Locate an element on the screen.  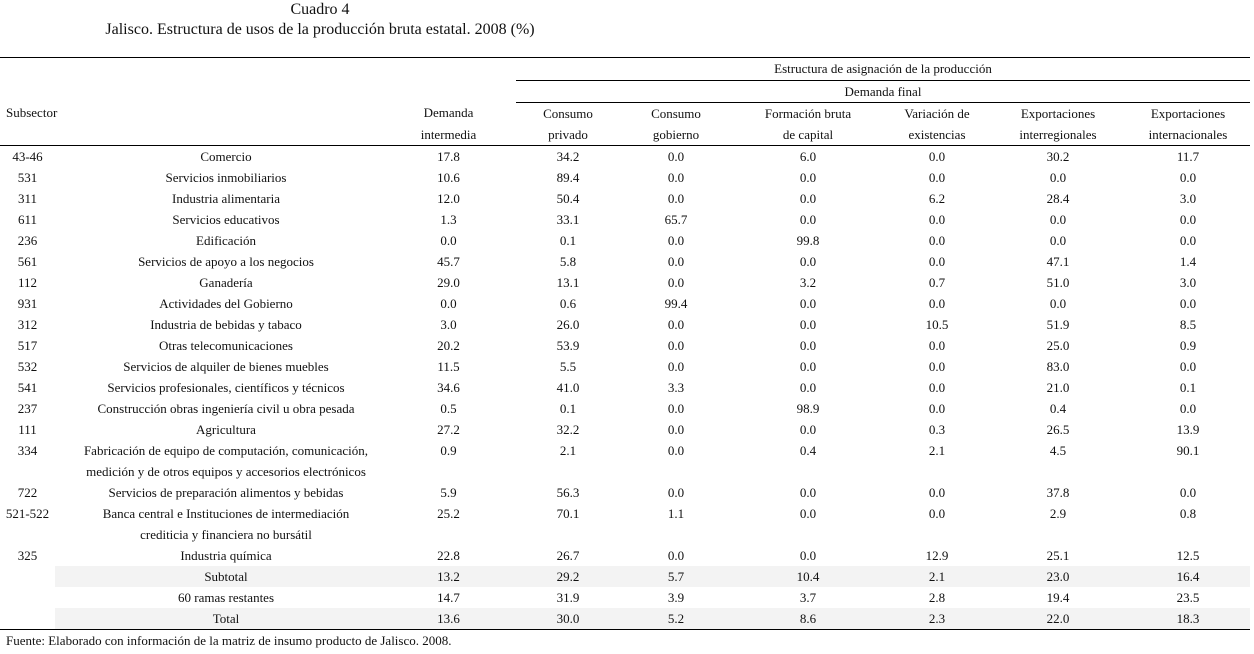
subsector-name: Agricultura is located at coordinates (226, 429).